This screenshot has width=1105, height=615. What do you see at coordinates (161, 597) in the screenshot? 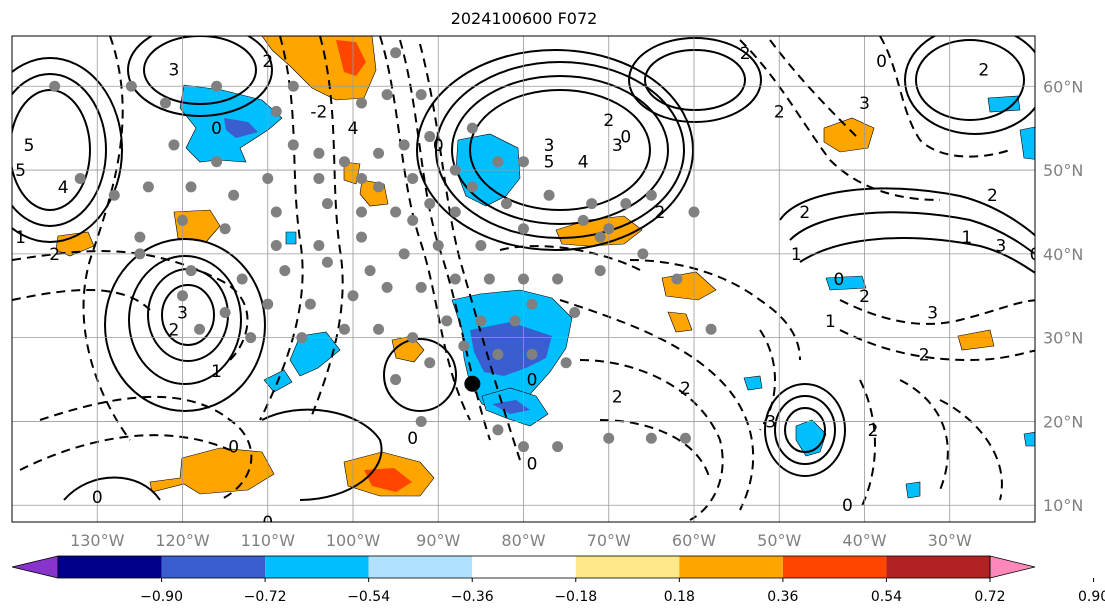
I see `colorbar-tick-label: −0.90` at bounding box center [161, 597].